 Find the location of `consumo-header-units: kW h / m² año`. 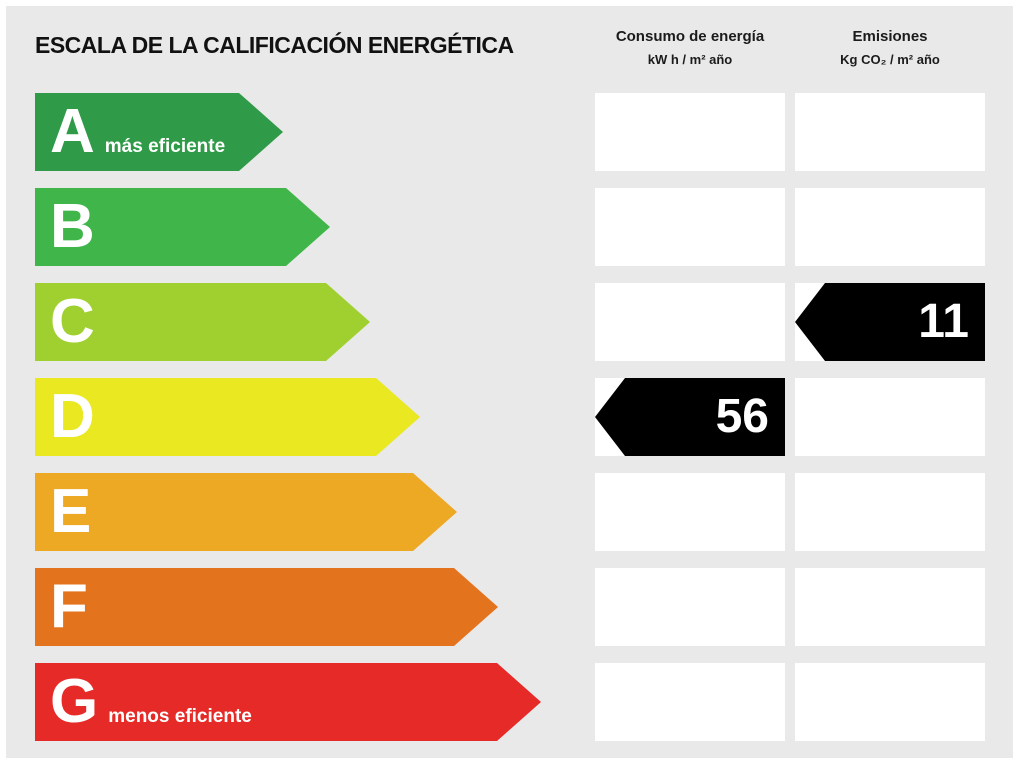

consumo-header-units: kW h / m² año is located at coordinates (690, 59).